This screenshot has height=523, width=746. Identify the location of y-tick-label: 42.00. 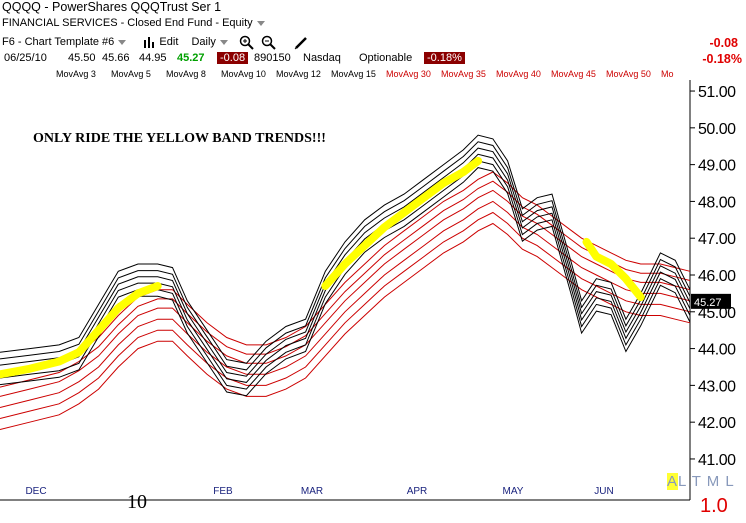
(717, 423).